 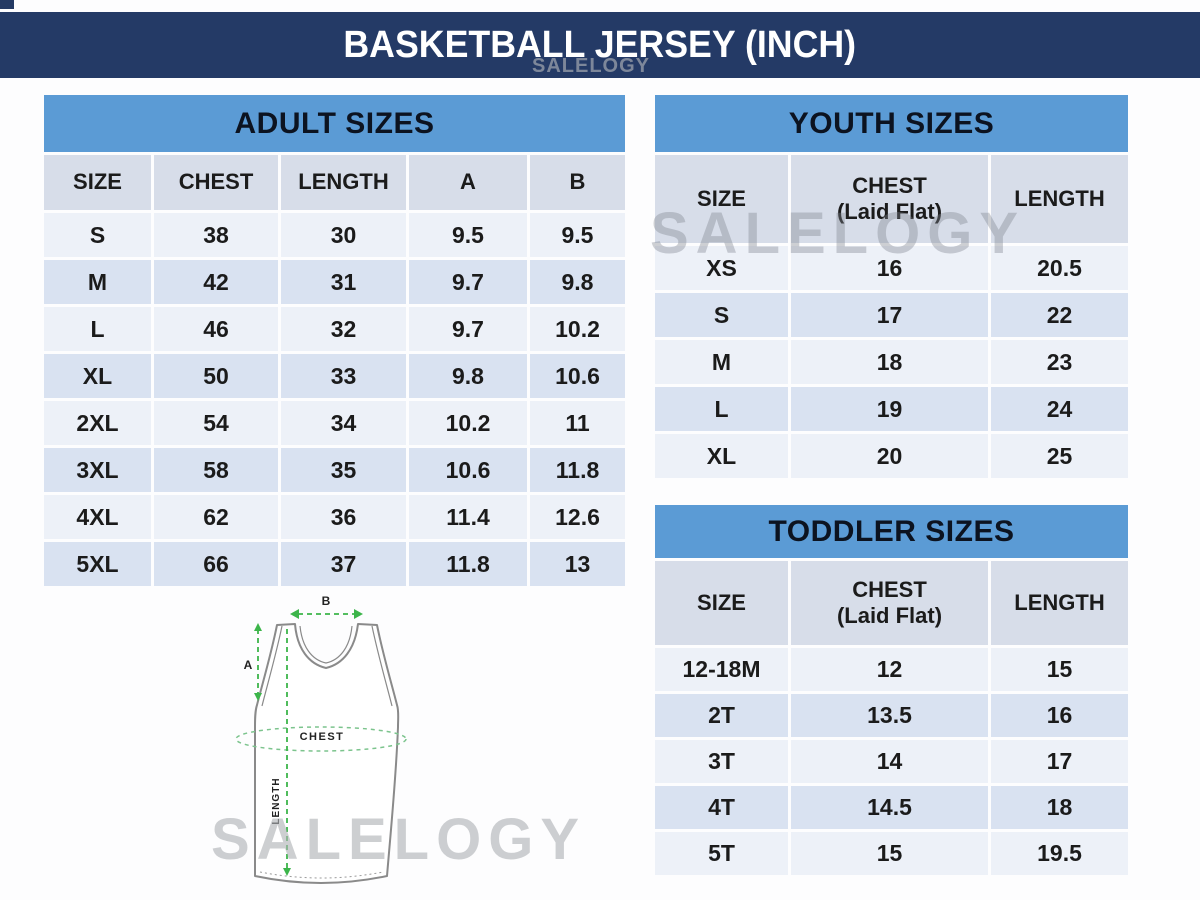 I want to click on table-cell: 19.5, so click(x=1059, y=853).